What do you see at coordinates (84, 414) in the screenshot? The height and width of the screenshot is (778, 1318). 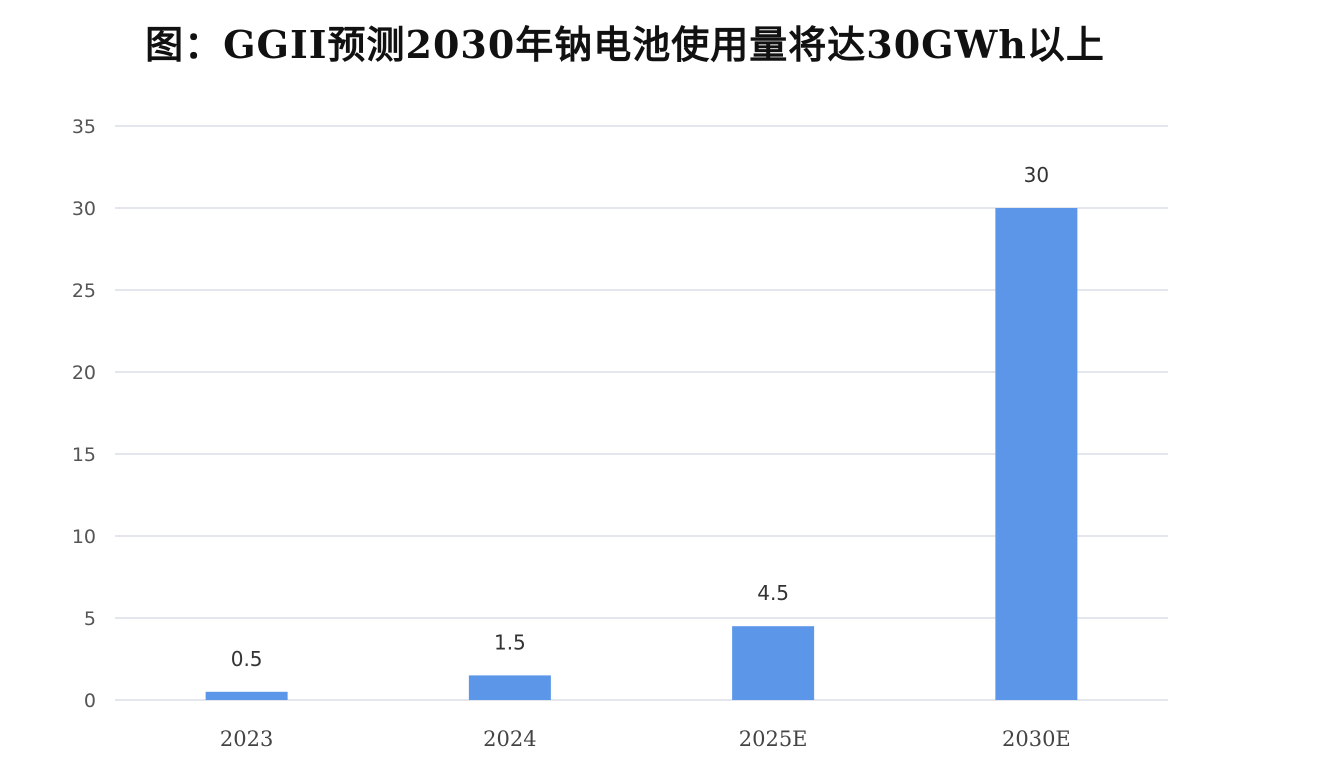 I see `y-axis-ticks: 0 5 10 15 20 25 30 35` at bounding box center [84, 414].